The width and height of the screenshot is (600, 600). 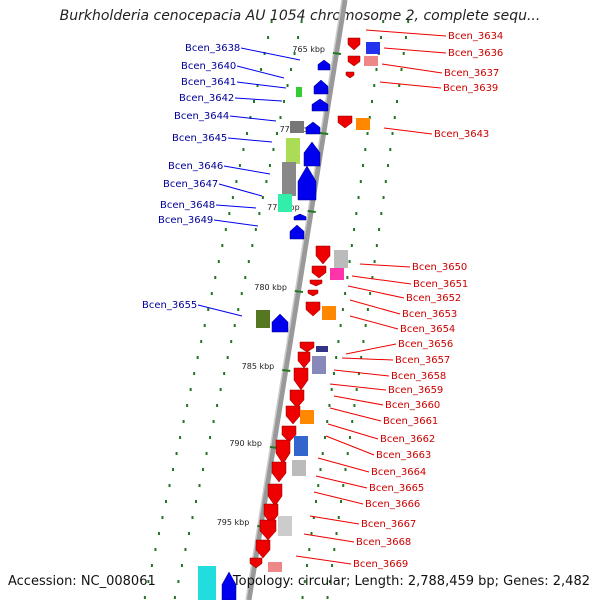 What do you see at coordinates (253, 118) in the screenshot?
I see `forward-leader-line` at bounding box center [253, 118].